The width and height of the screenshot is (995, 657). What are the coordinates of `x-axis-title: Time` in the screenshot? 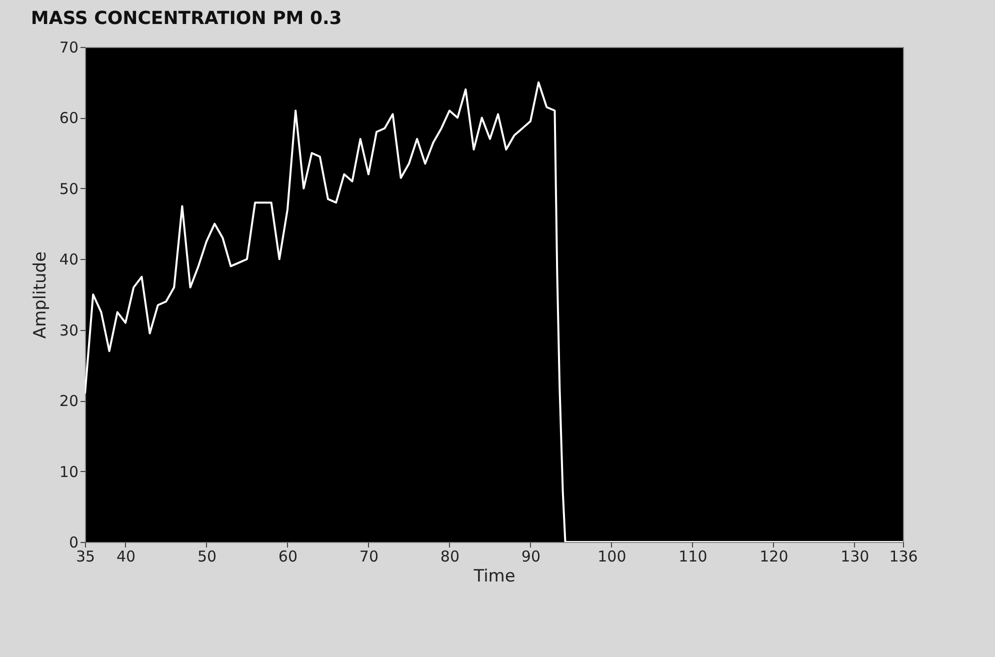 It's located at (494, 576).